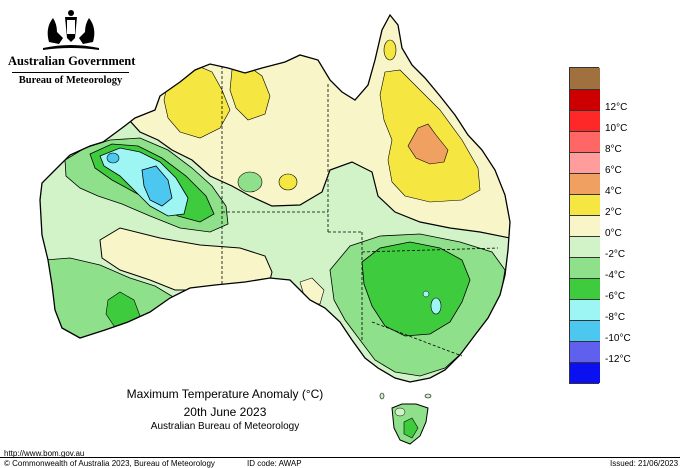 The width and height of the screenshot is (680, 468). I want to click on legend-tick-label: 6°C, so click(613, 170).